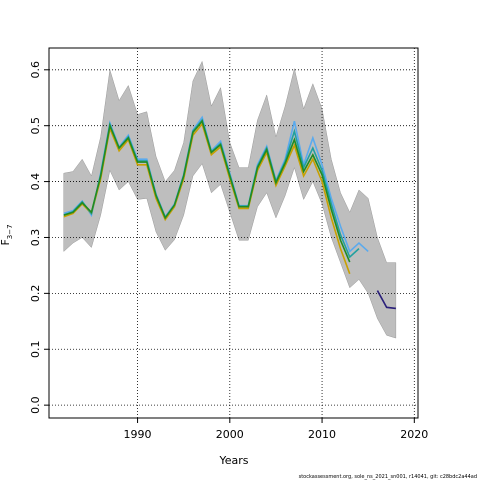  What do you see at coordinates (35, 294) in the screenshot?
I see `y-tick-label: 0.2` at bounding box center [35, 294].